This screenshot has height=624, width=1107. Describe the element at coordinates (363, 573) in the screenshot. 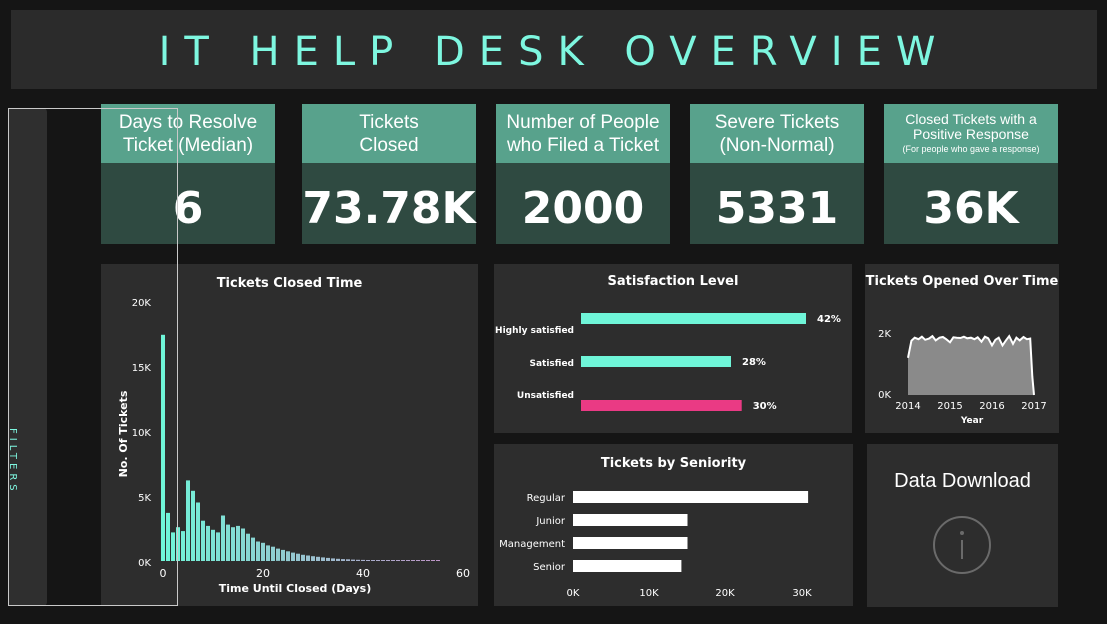

I see `x-tick-label: 40` at that location.